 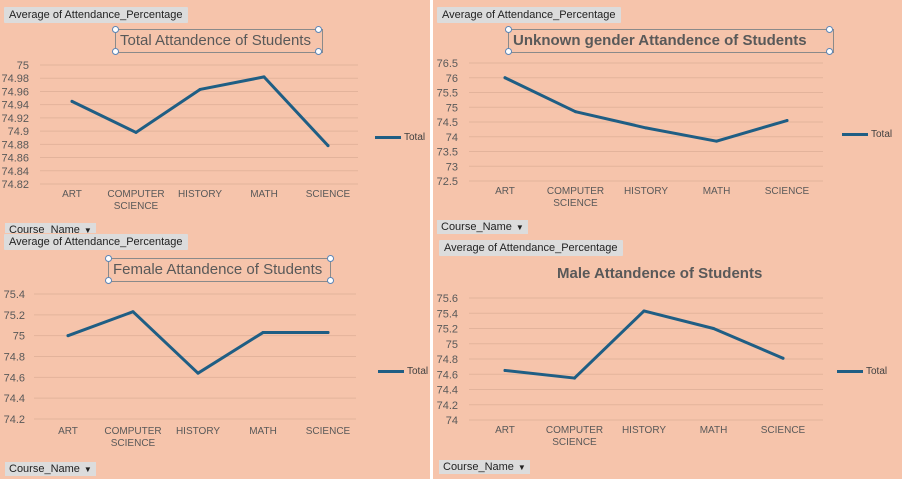 I want to click on y-tick-label: 74, so click(x=452, y=138).